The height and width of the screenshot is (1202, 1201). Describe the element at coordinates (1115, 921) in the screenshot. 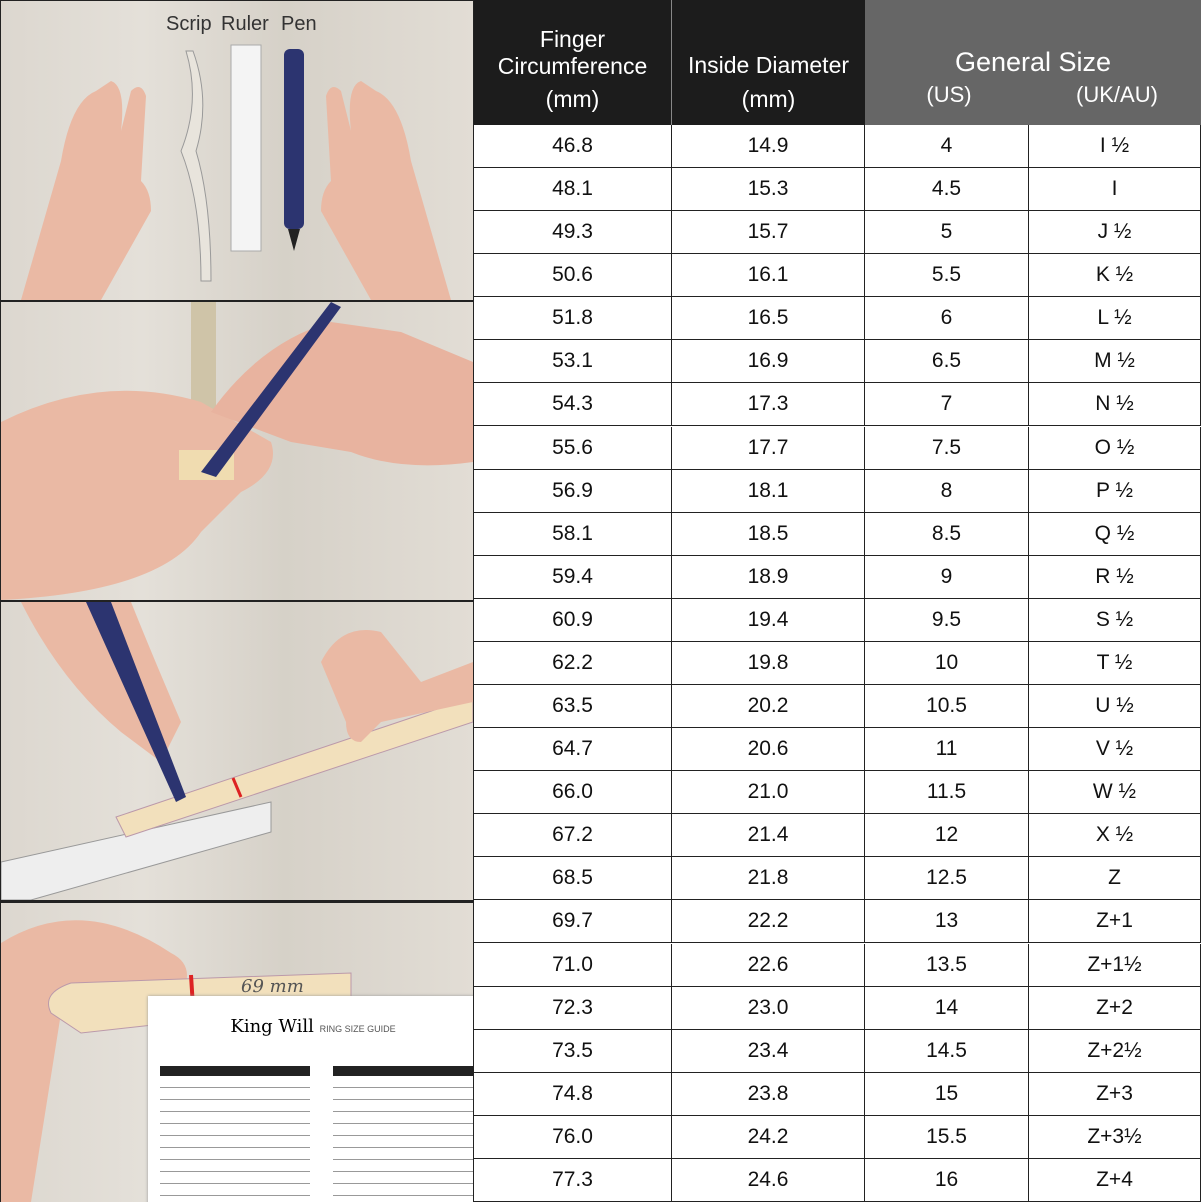

I see `uk-size-cell: Z+1` at that location.